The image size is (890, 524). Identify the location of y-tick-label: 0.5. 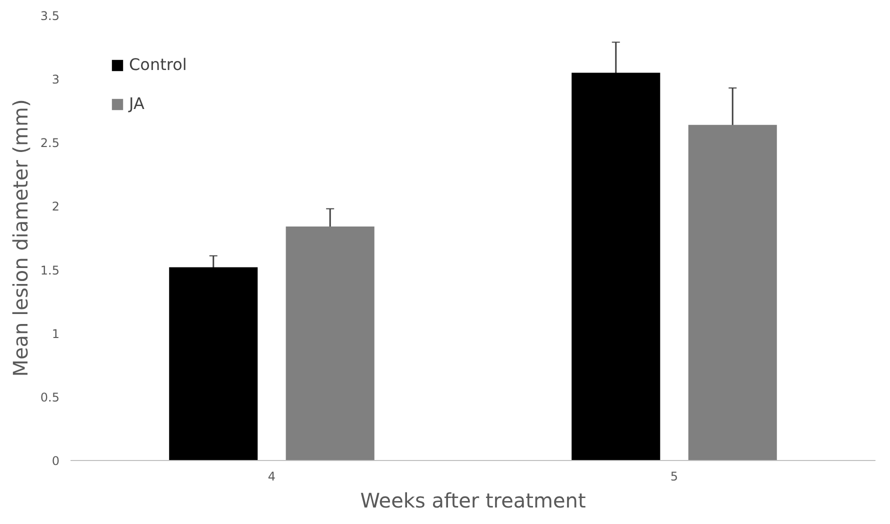
(50, 397).